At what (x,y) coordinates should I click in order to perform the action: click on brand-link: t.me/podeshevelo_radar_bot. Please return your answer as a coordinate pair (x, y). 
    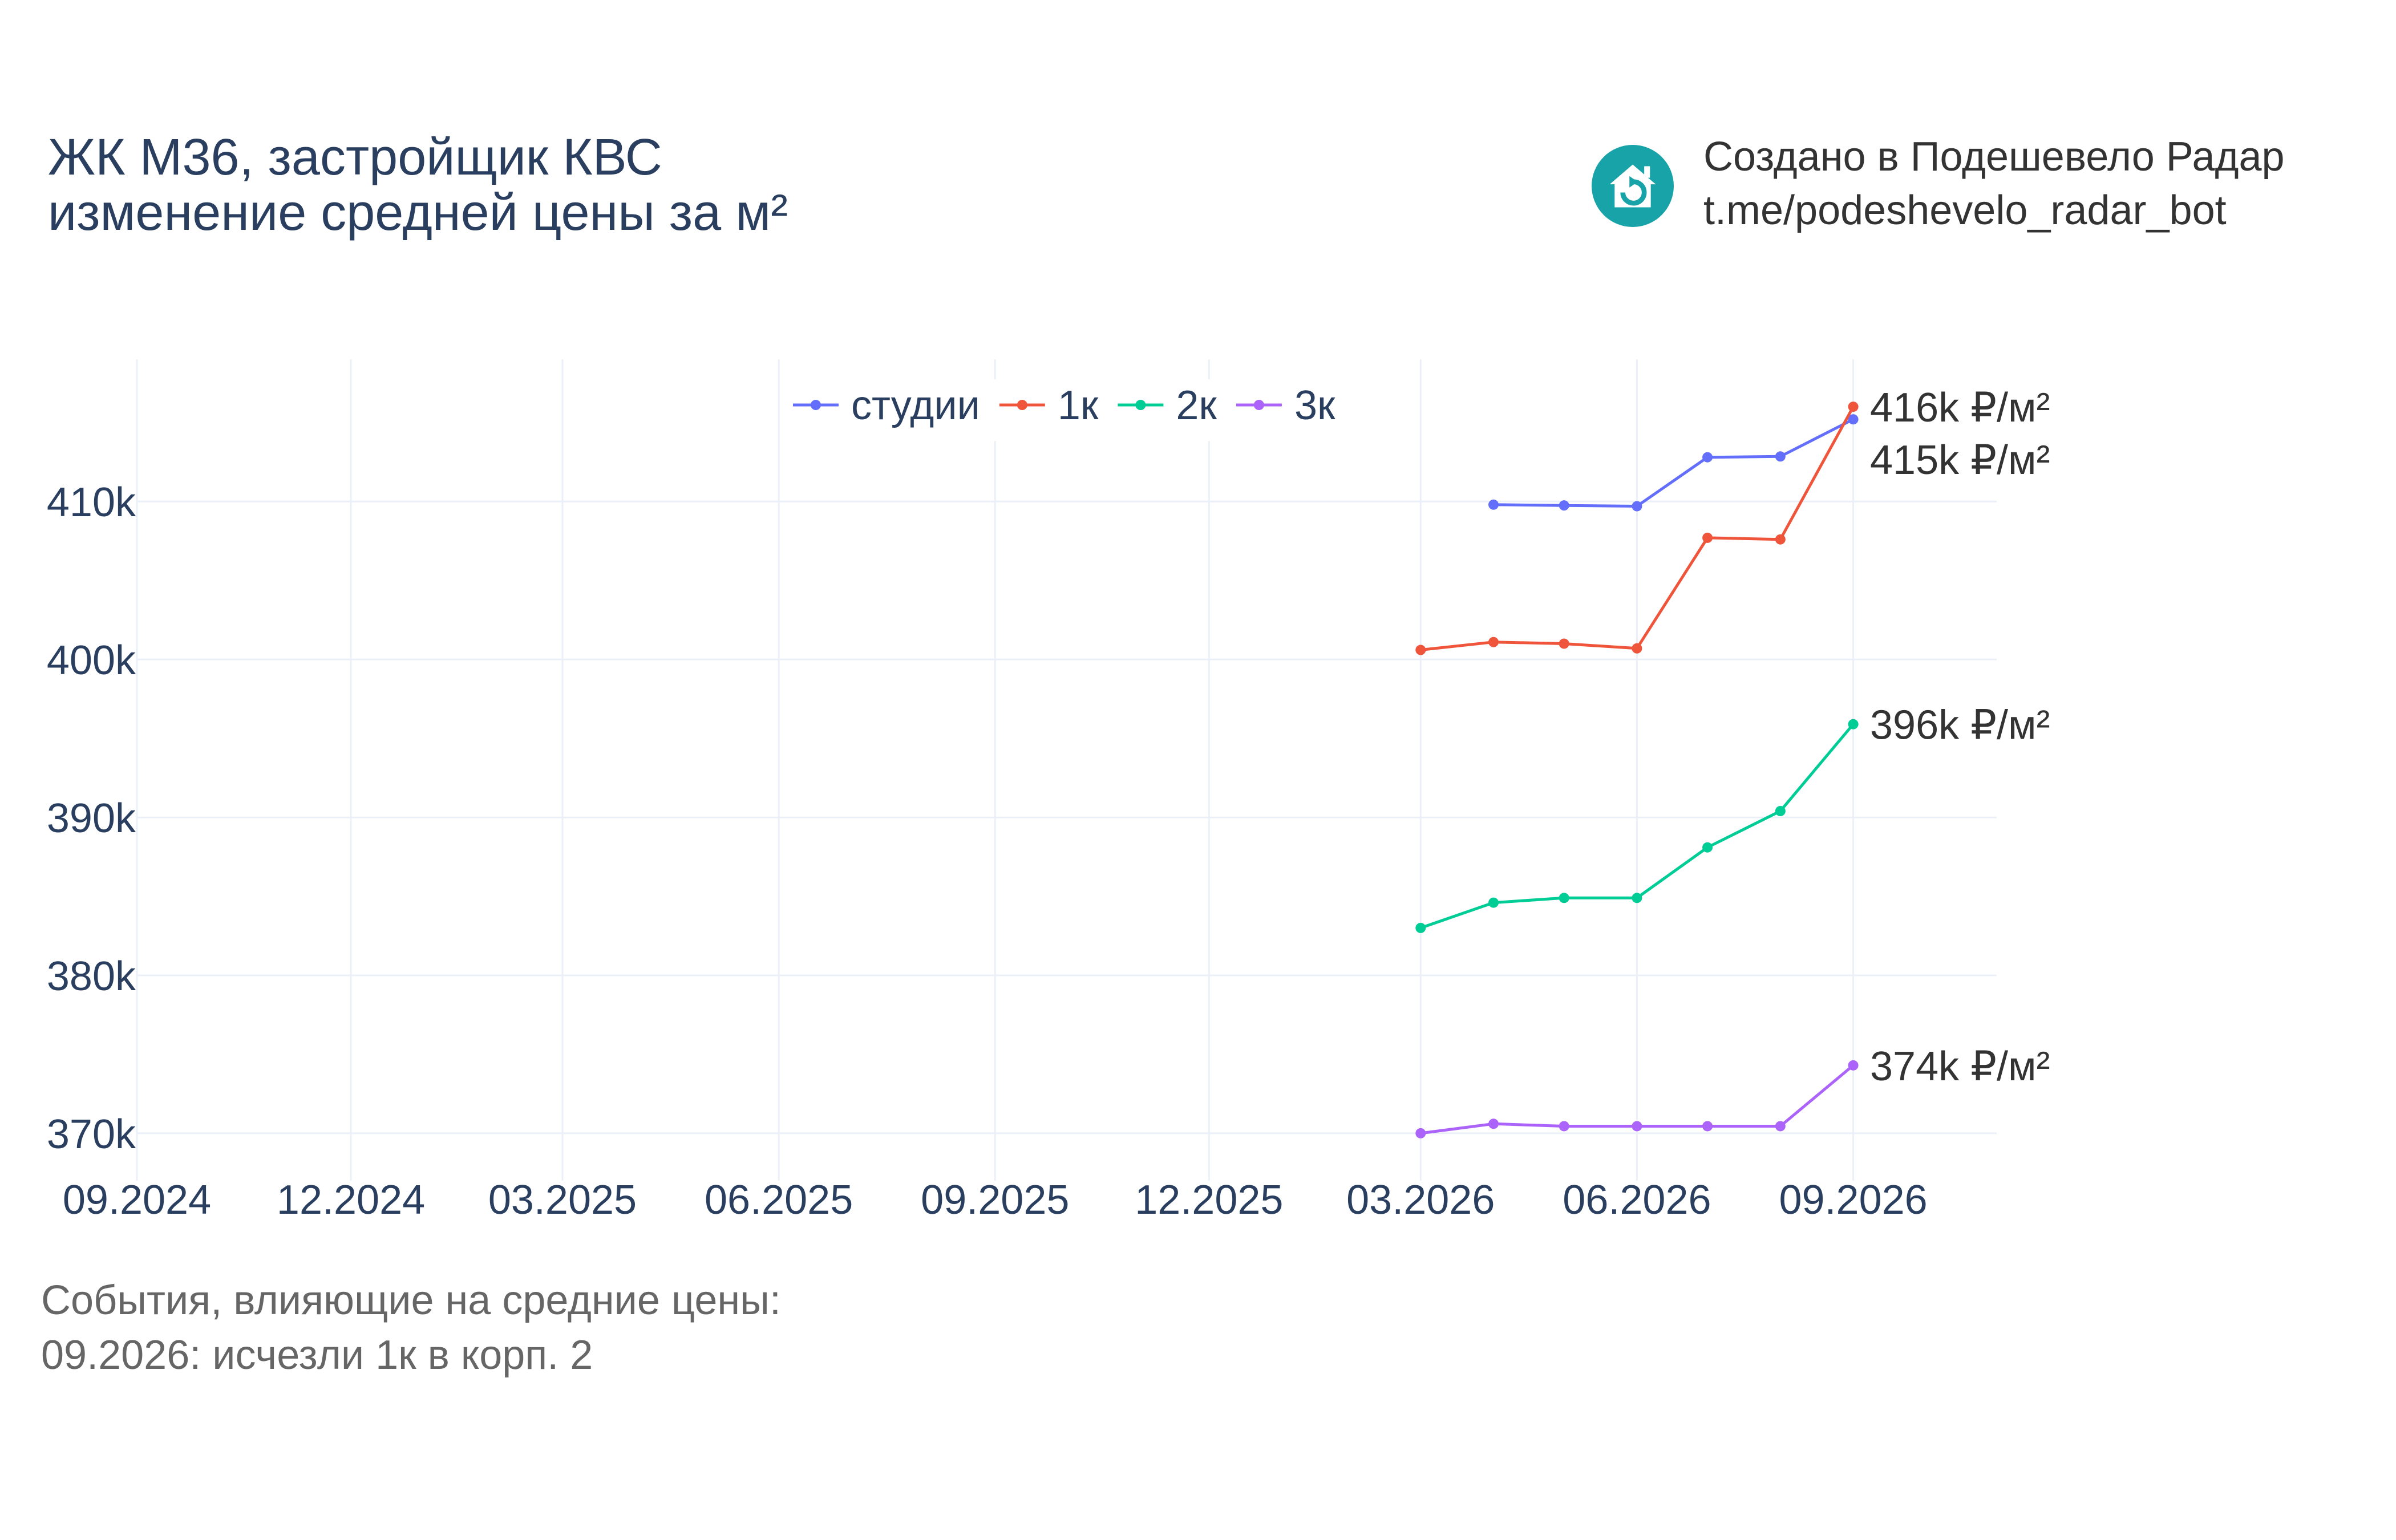
    Looking at the image, I should click on (1965, 211).